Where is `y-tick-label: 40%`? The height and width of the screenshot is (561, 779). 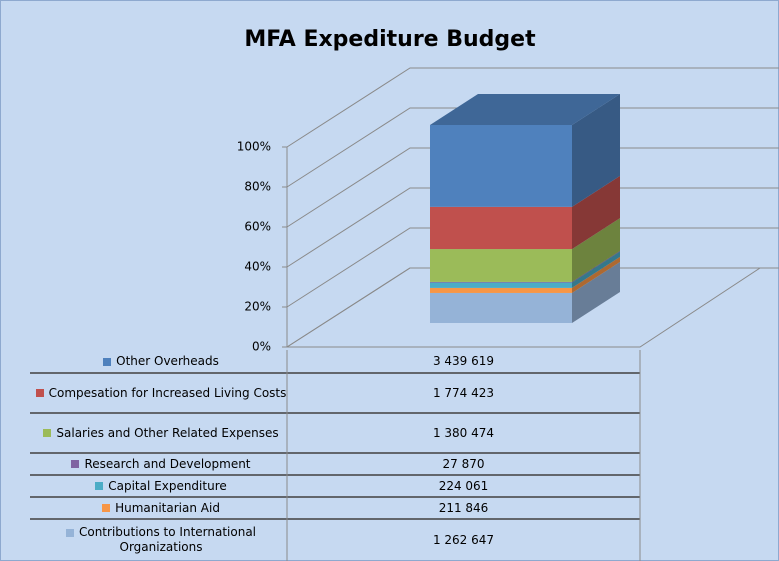
y-tick-label: 40% is located at coordinates (257, 267).